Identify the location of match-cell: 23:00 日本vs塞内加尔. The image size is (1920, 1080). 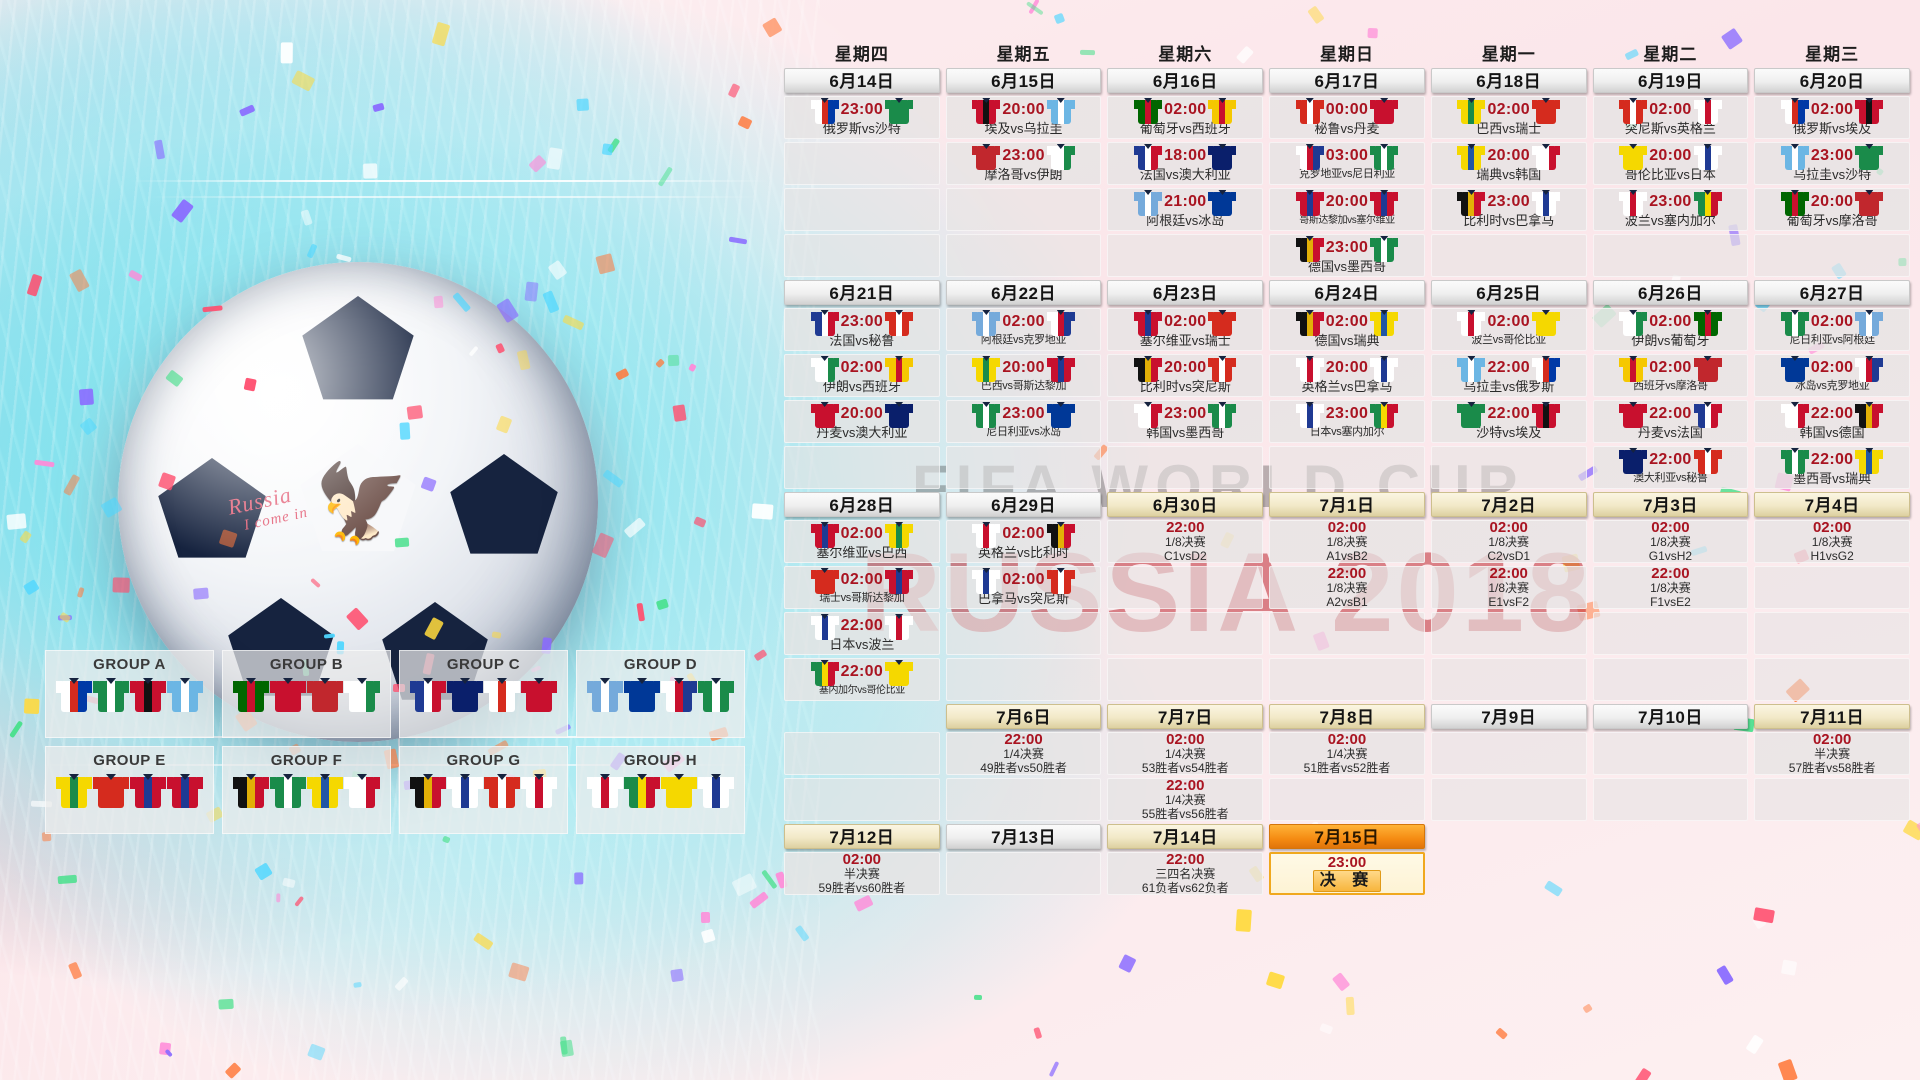
(1347, 421).